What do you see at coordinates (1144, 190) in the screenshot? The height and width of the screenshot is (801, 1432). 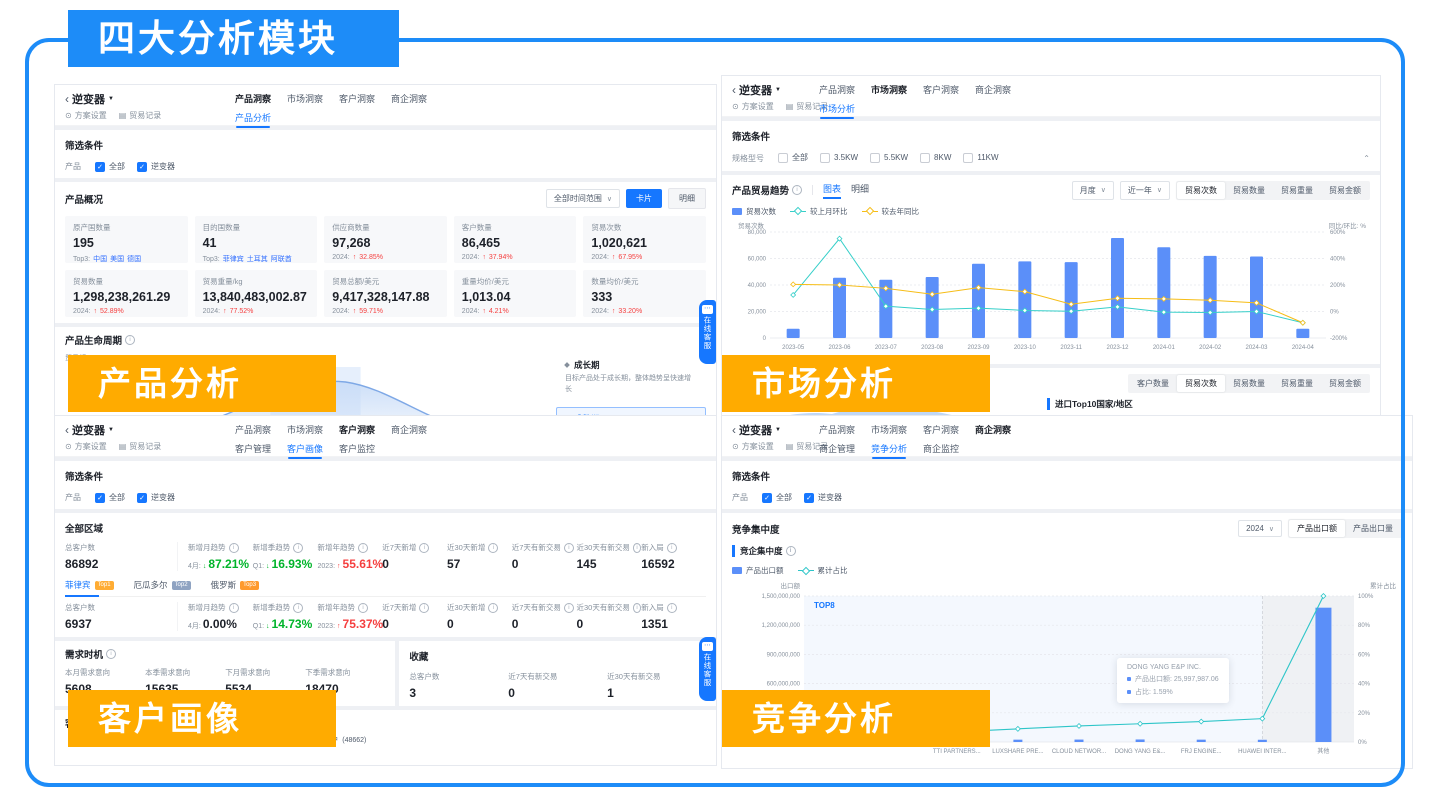 I see `range-select: 近一年` at bounding box center [1144, 190].